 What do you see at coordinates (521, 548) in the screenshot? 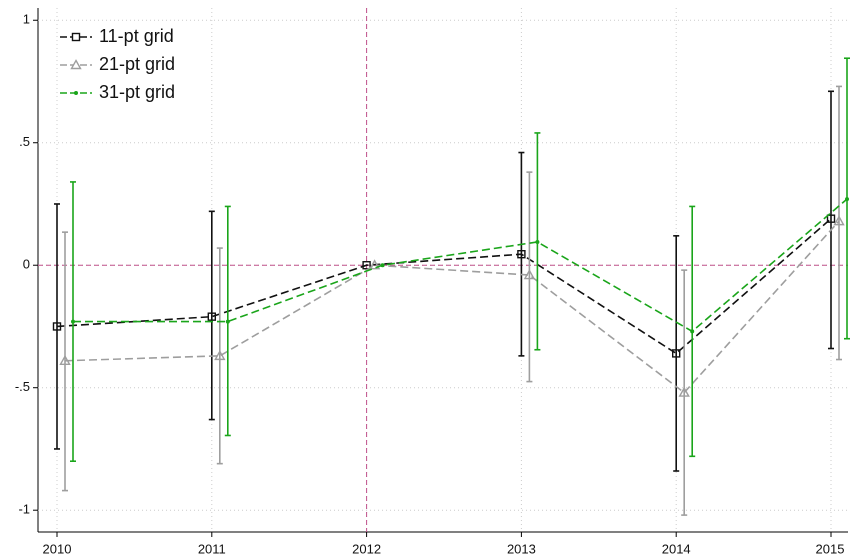
I see `x-tick-label: 2013` at bounding box center [521, 548].